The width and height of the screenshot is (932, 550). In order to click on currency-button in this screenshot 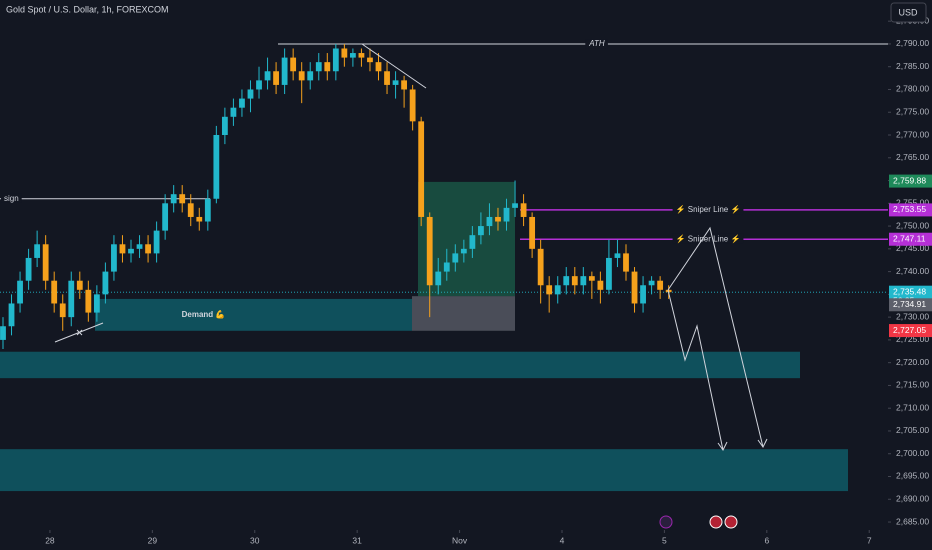, I will do `click(908, 12)`.